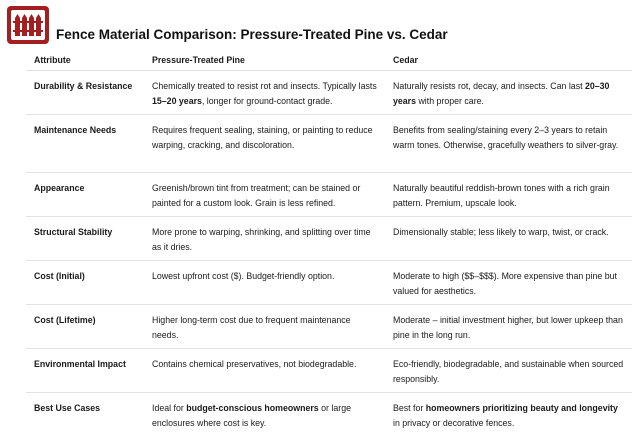 The height and width of the screenshot is (444, 640). What do you see at coordinates (169, 408) in the screenshot?
I see `cell-text: Ideal for` at bounding box center [169, 408].